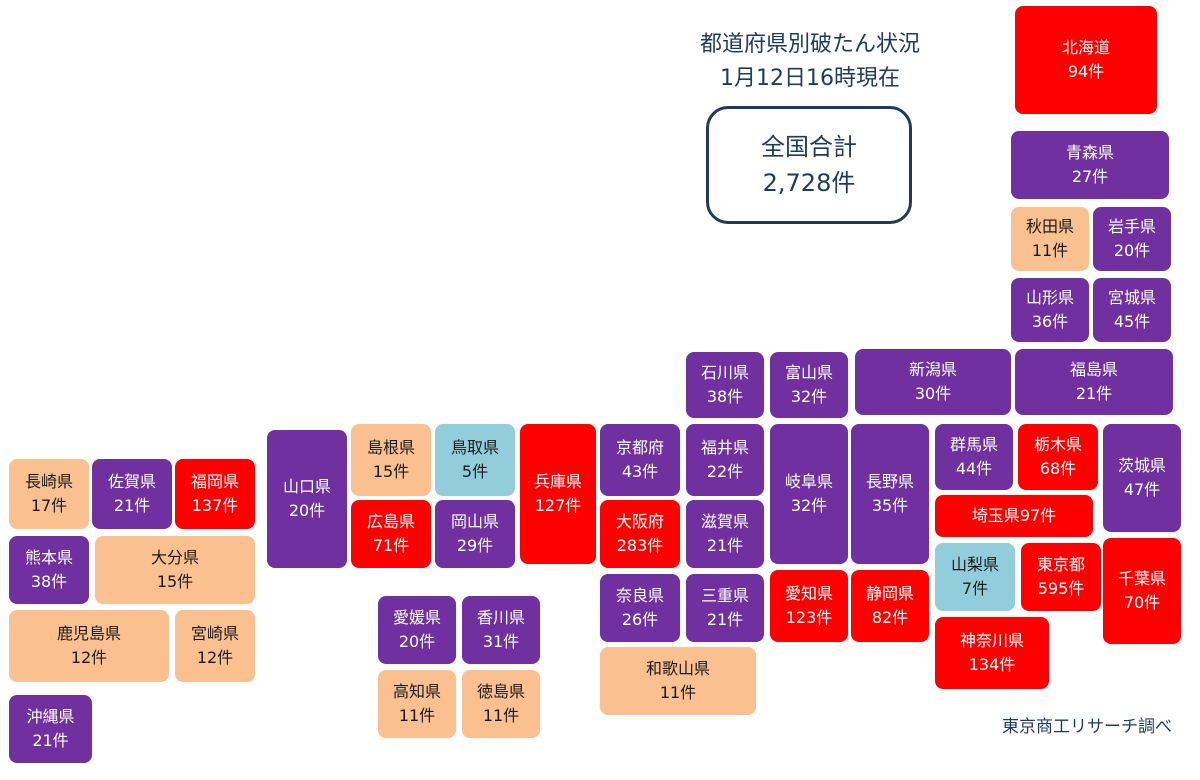 Image resolution: width=1200 pixels, height=780 pixels. Describe the element at coordinates (416, 617) in the screenshot. I see `prefecture-name: 愛媛県` at that location.